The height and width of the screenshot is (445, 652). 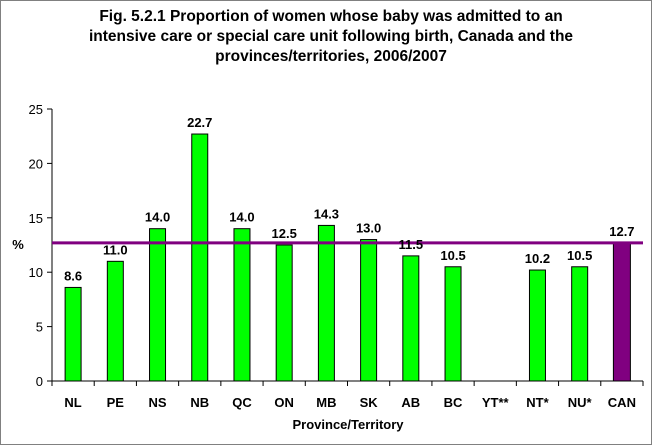 What do you see at coordinates (116, 402) in the screenshot?
I see `x-tick-label: PE` at bounding box center [116, 402].